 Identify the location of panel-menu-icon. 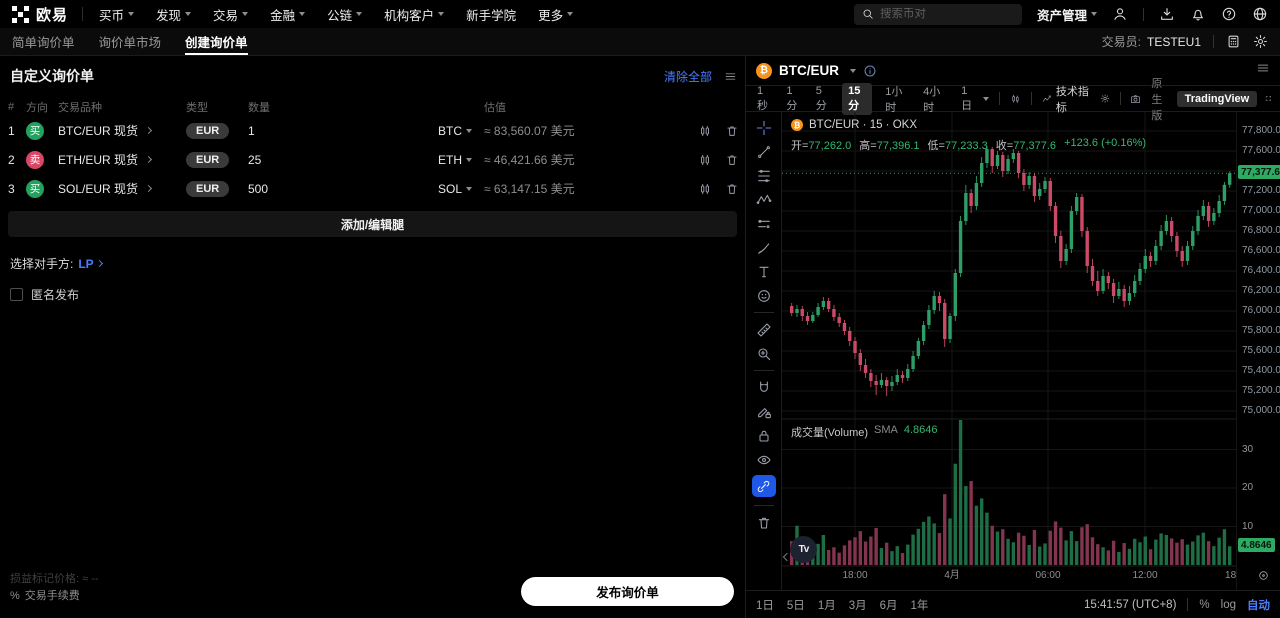
(730, 76).